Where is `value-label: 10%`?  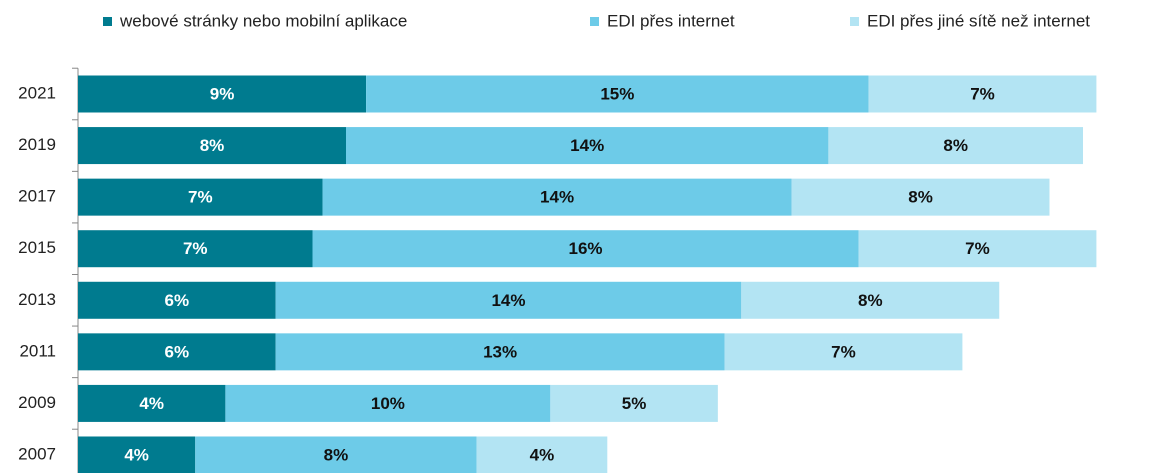 value-label: 10% is located at coordinates (388, 403).